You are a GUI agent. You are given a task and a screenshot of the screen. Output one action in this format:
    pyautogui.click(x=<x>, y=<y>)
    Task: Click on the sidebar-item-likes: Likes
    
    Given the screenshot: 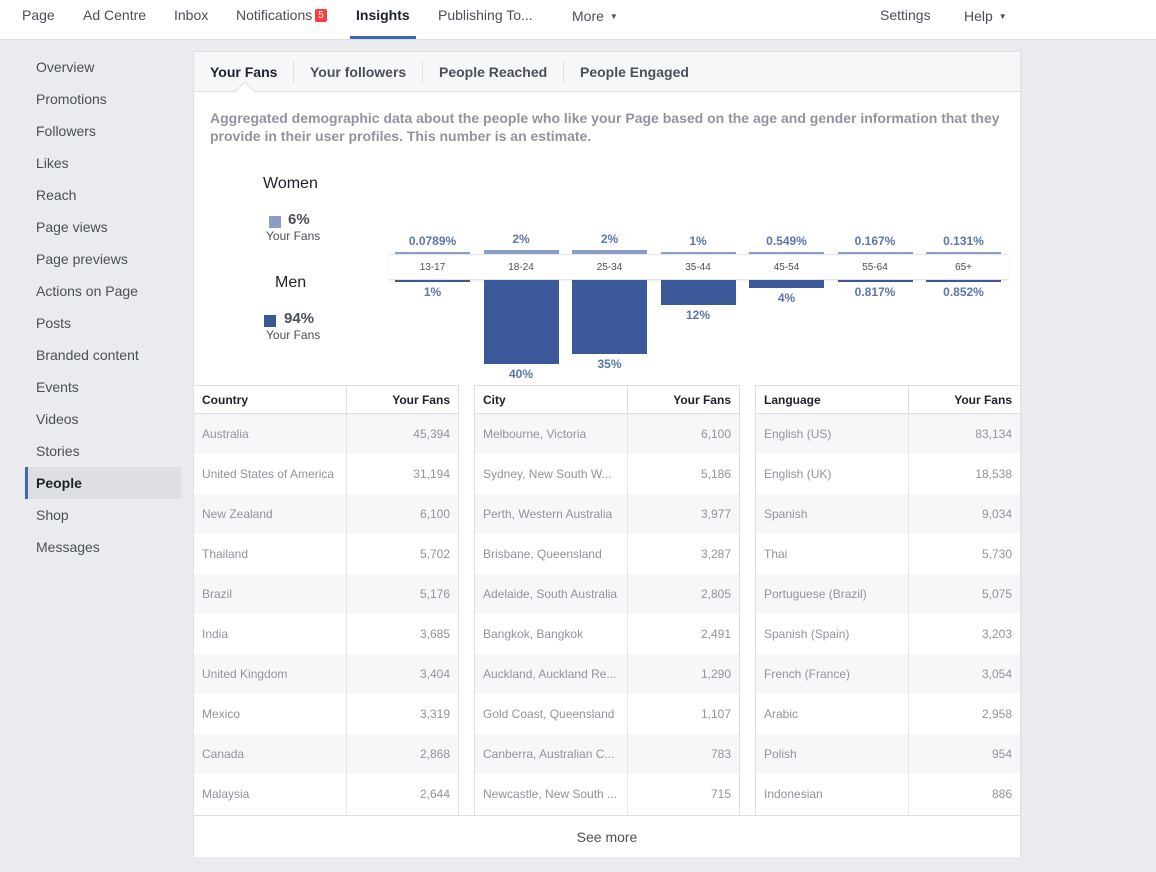 What is the action you would take?
    pyautogui.click(x=52, y=163)
    